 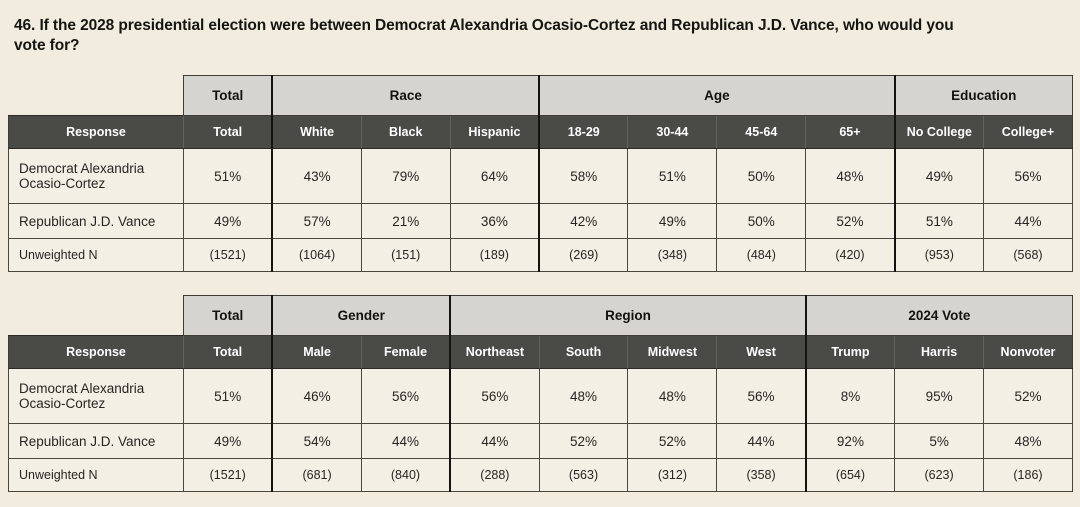 What do you see at coordinates (717, 95) in the screenshot?
I see `group-header: Age` at bounding box center [717, 95].